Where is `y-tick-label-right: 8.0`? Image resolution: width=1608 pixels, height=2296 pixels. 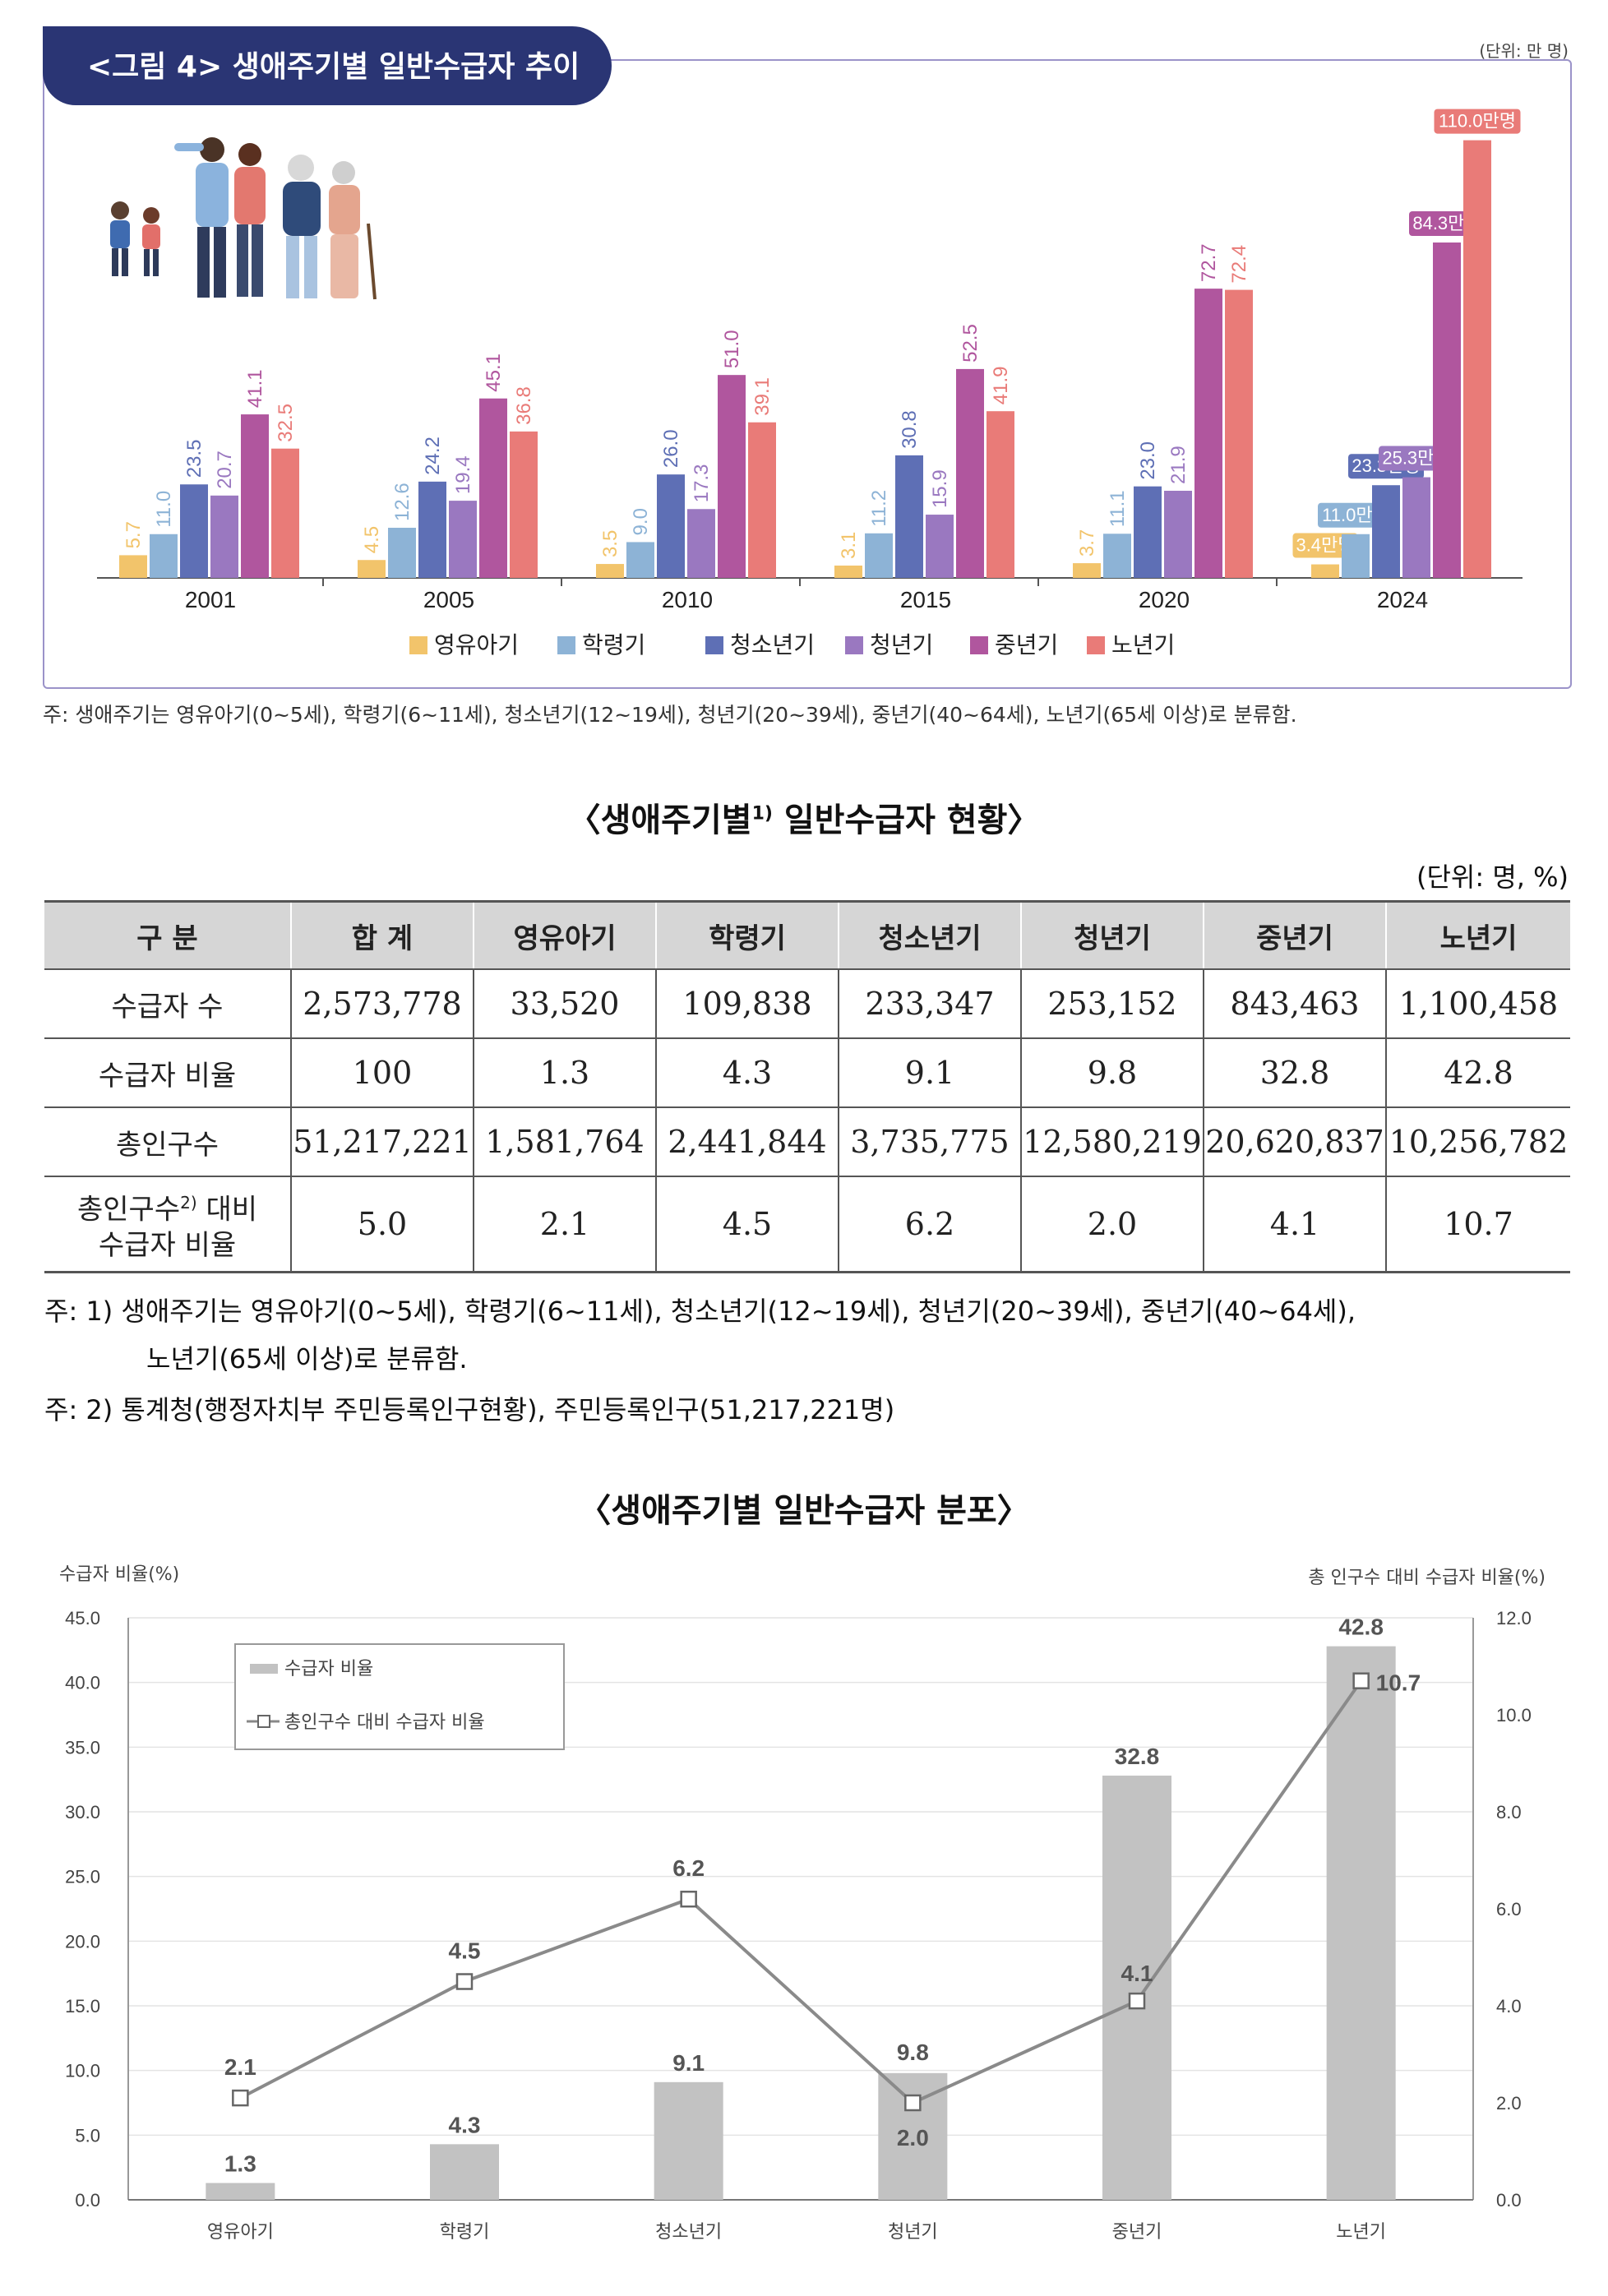 y-tick-label-right: 8.0 is located at coordinates (1509, 1812).